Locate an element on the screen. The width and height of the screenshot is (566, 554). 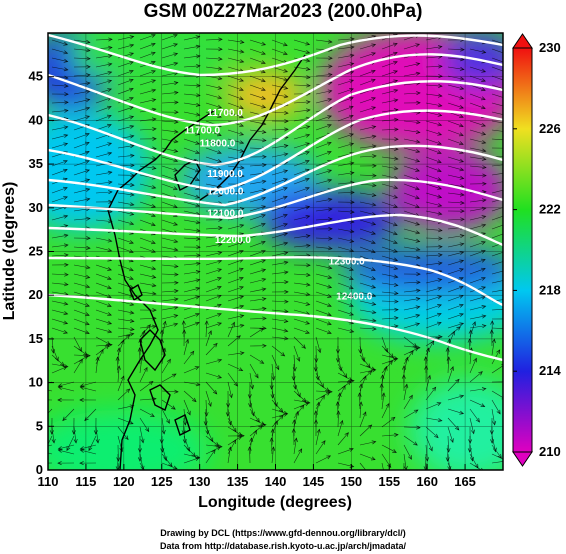
colorbar-tick-label: 222 is located at coordinates (550, 209).